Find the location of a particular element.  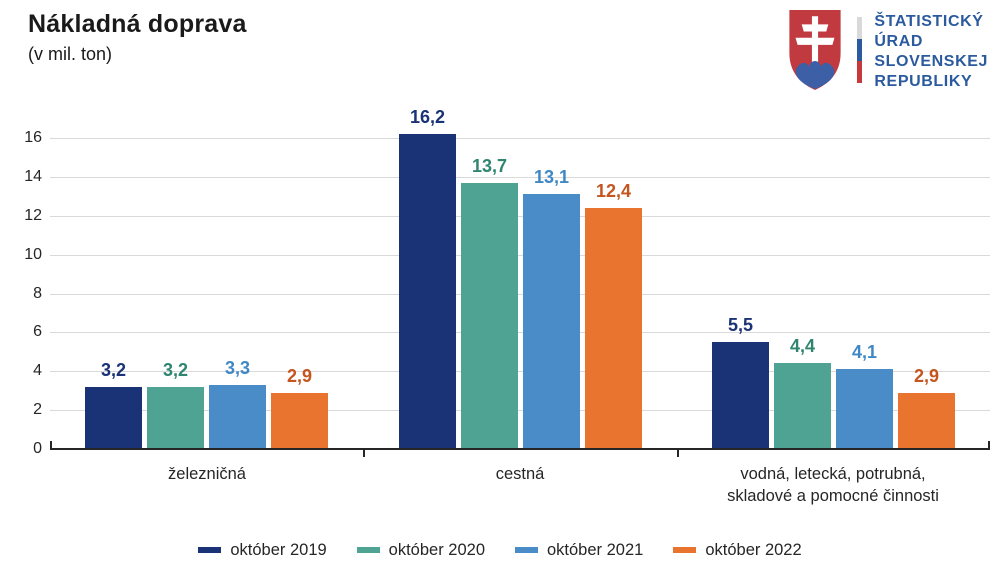

legend-item-október-2022: október 2022 is located at coordinates (737, 550).